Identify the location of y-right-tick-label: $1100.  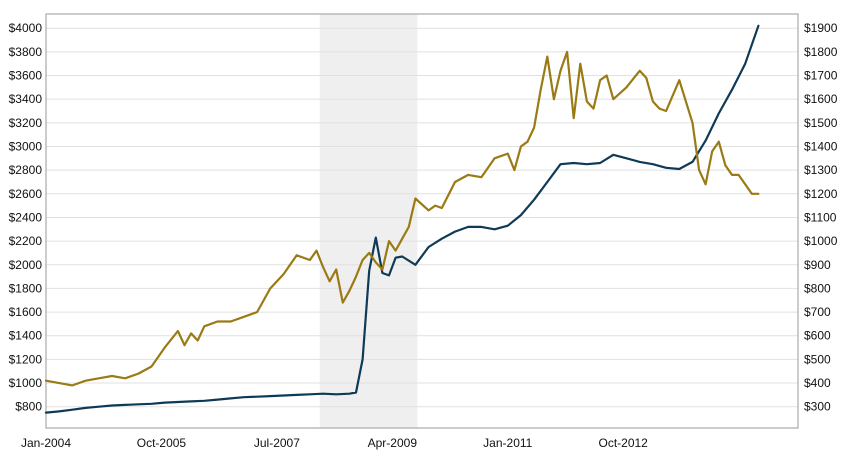
(820, 217).